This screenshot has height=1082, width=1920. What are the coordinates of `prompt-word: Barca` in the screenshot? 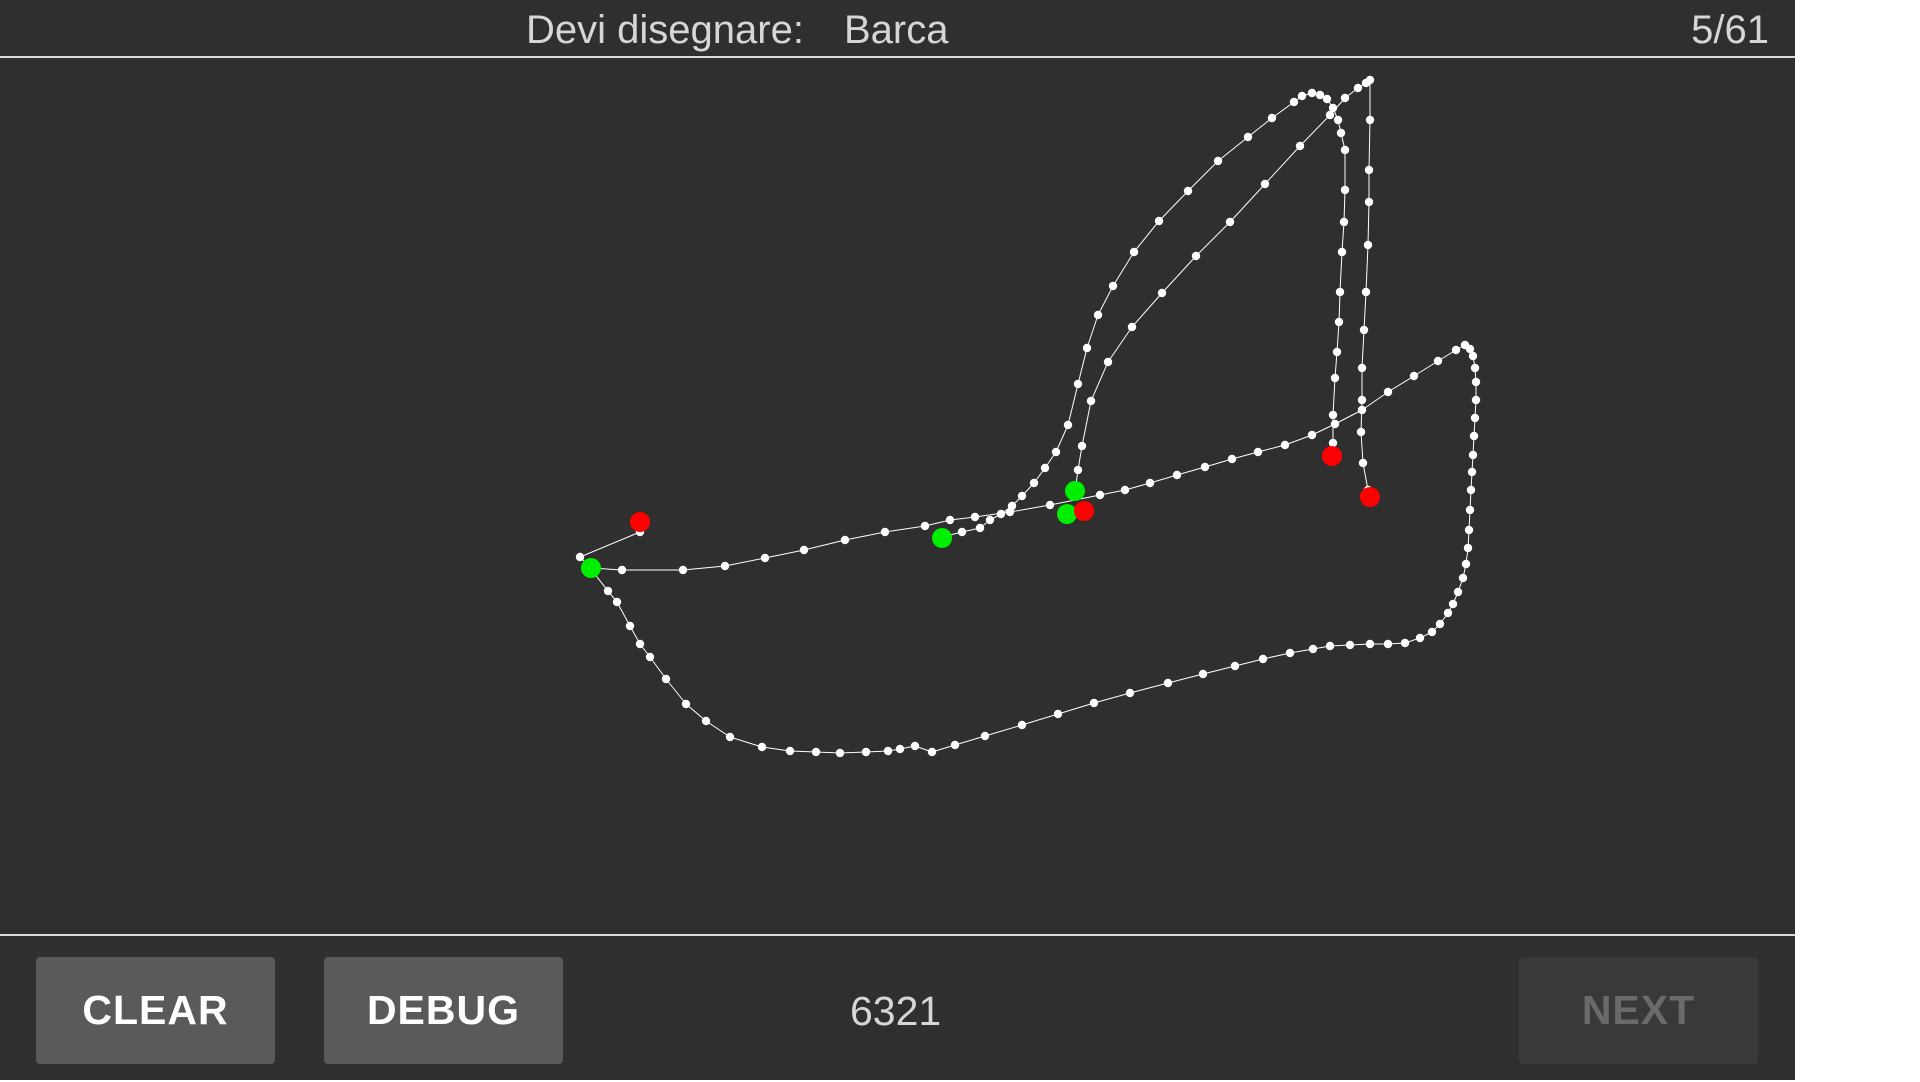 It's located at (896, 30).